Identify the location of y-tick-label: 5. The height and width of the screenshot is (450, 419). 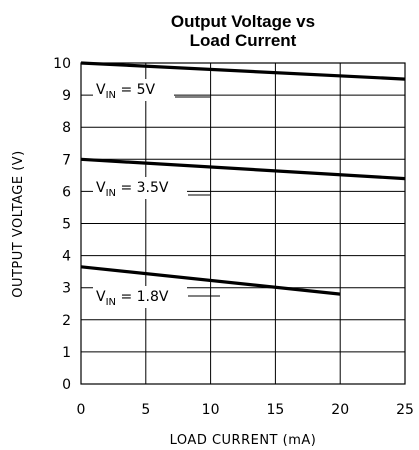
(66, 225).